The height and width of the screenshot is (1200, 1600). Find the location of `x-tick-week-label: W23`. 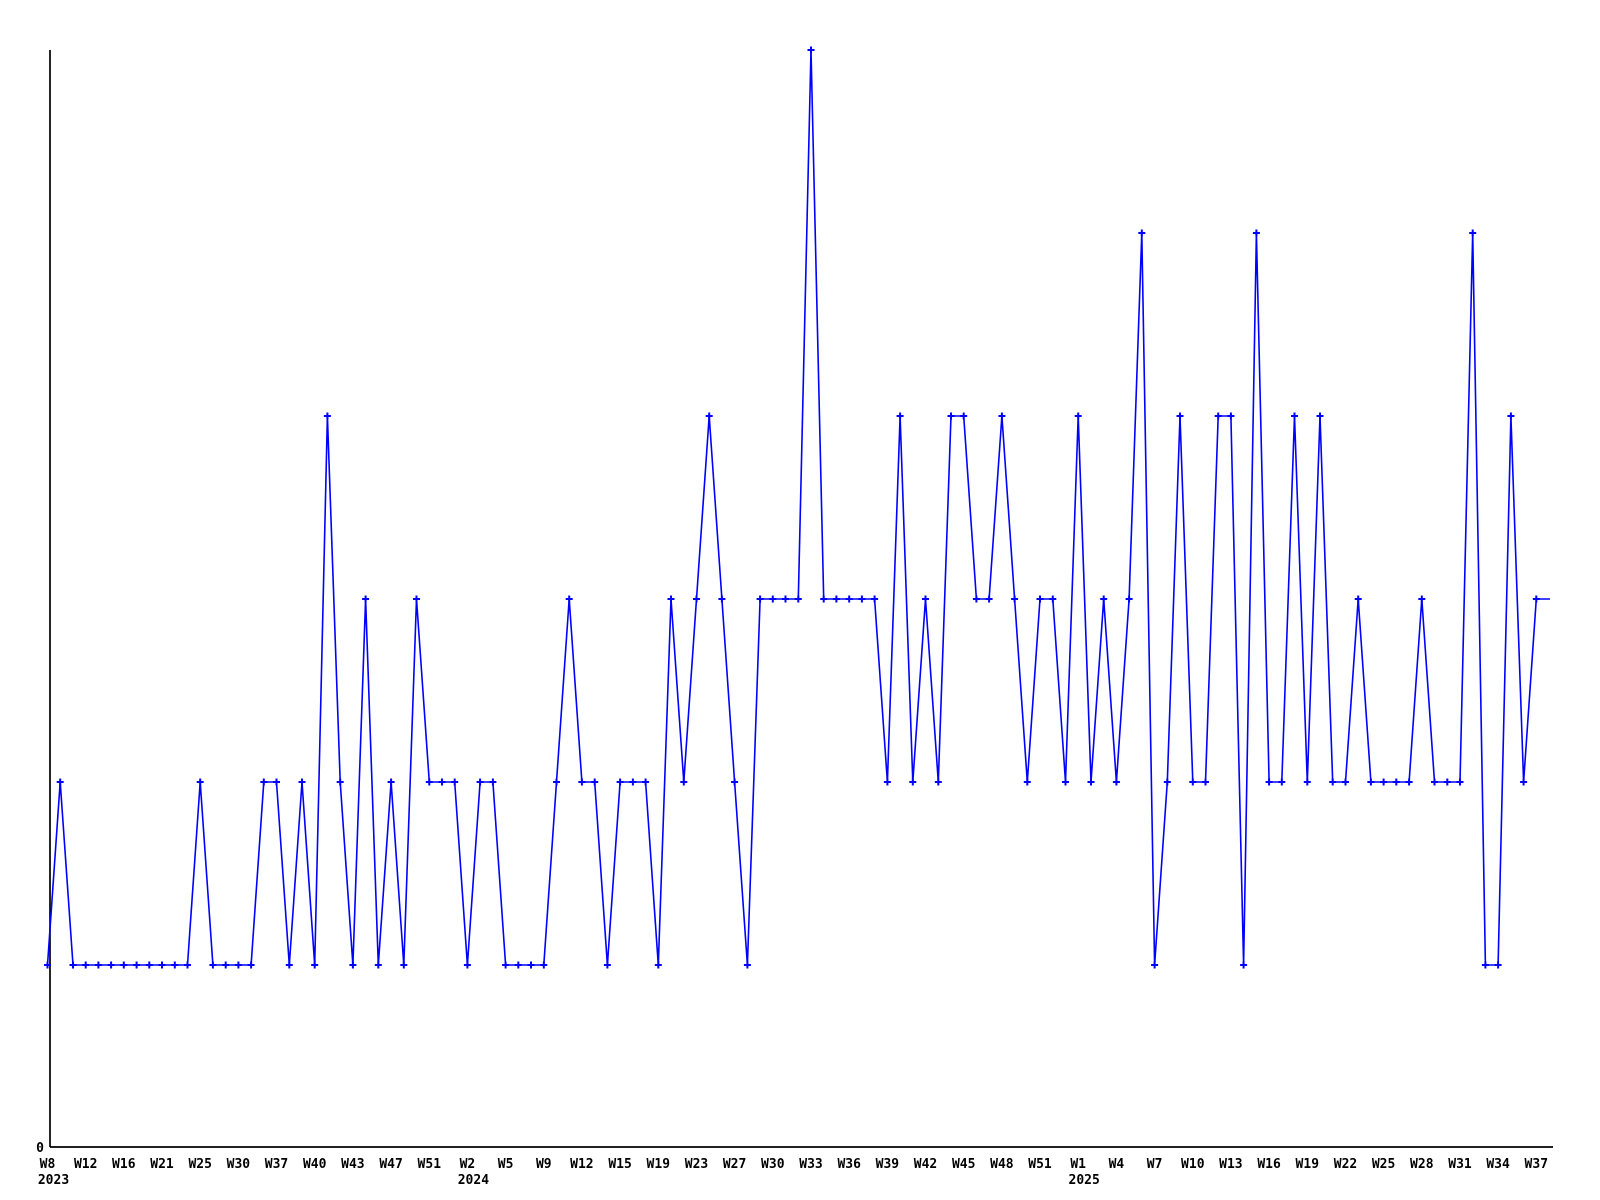

x-tick-week-label: W23 is located at coordinates (696, 1164).